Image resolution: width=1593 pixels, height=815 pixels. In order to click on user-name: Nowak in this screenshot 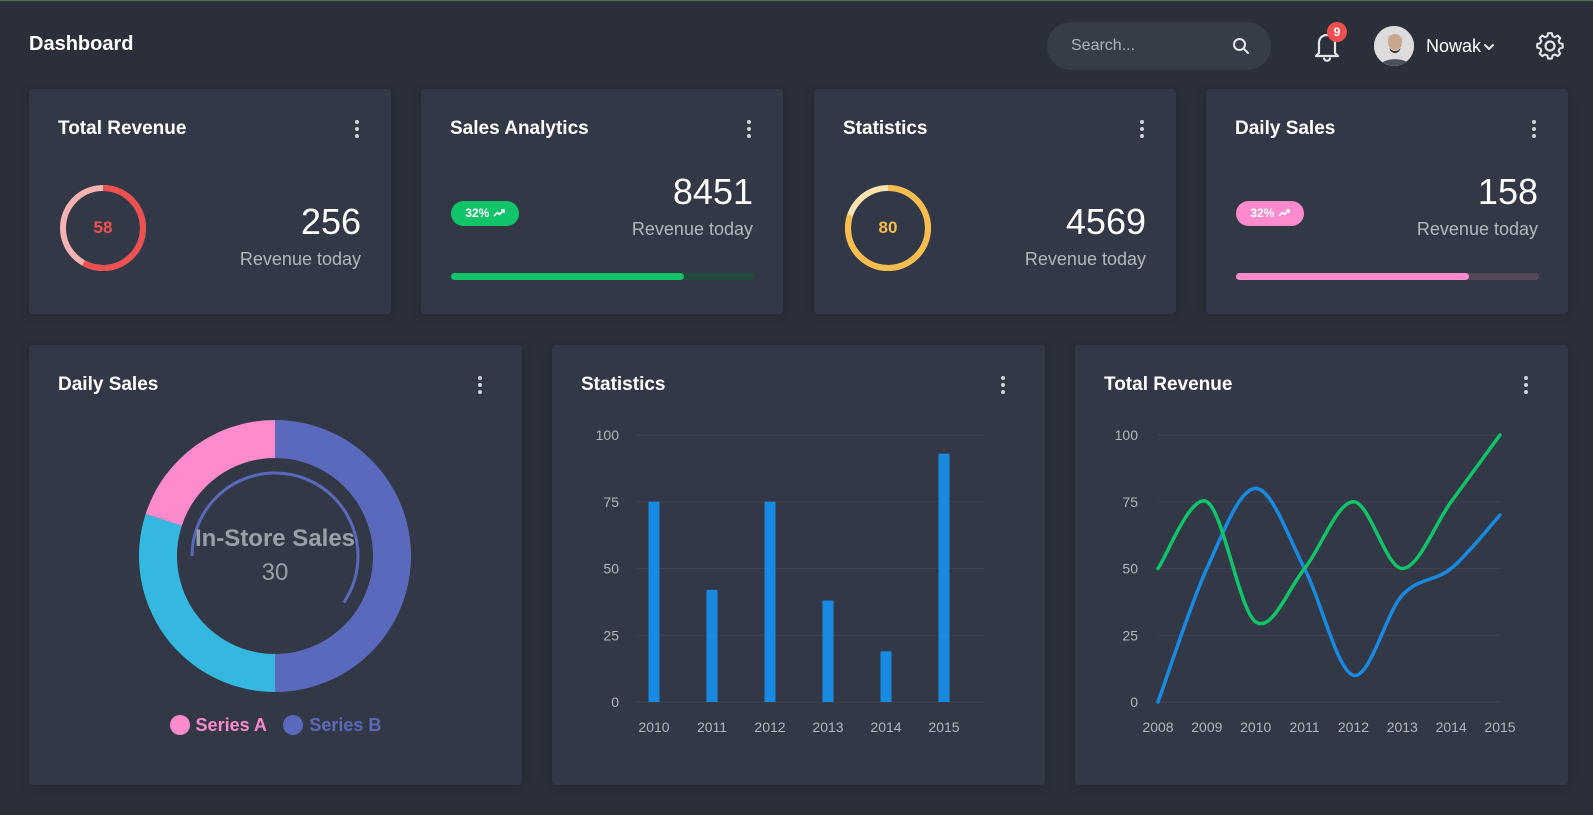, I will do `click(1454, 46)`.